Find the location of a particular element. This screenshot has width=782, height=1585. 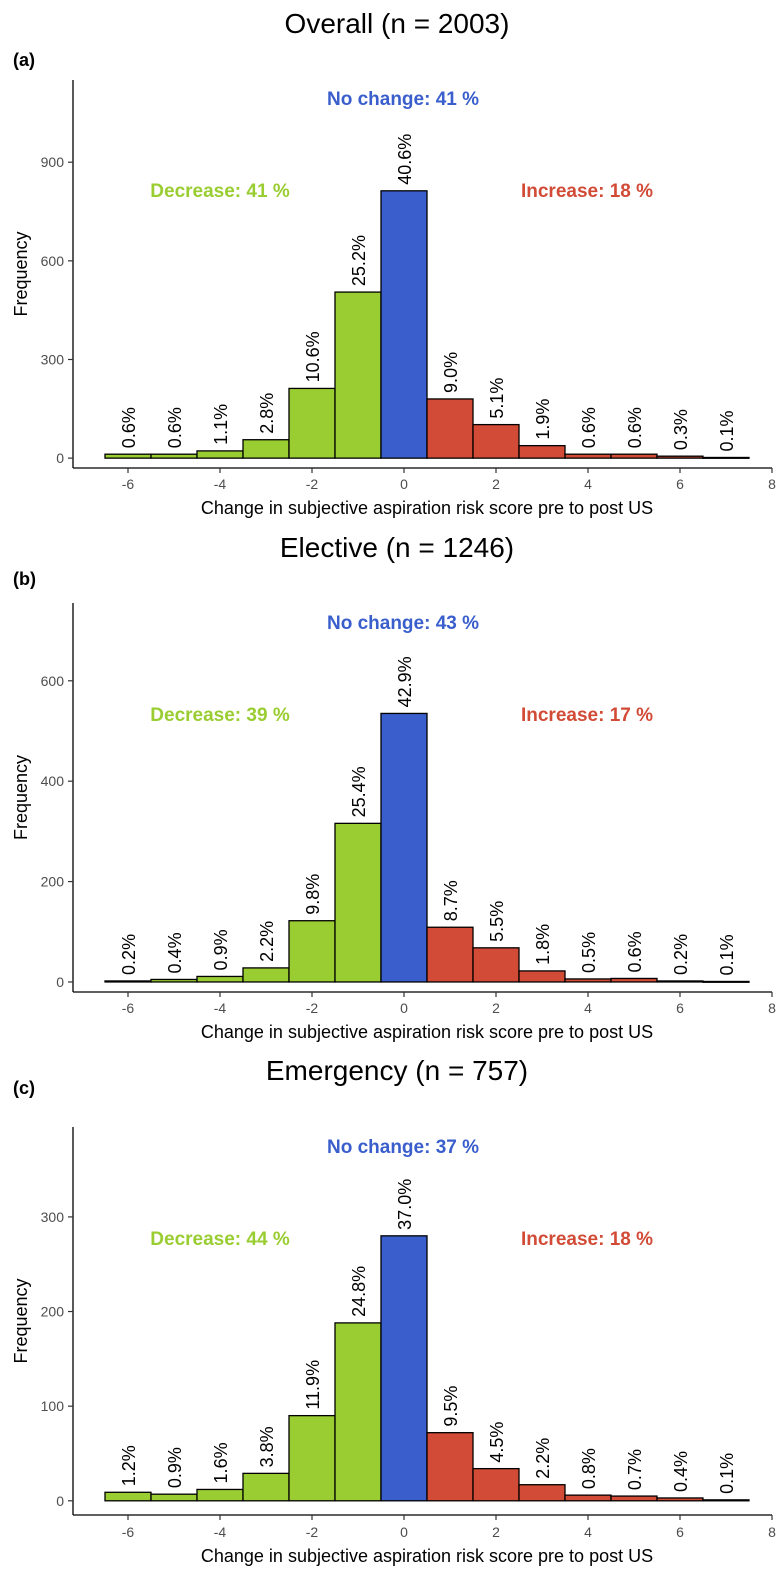

bar-label: 9.0% is located at coordinates (451, 372).